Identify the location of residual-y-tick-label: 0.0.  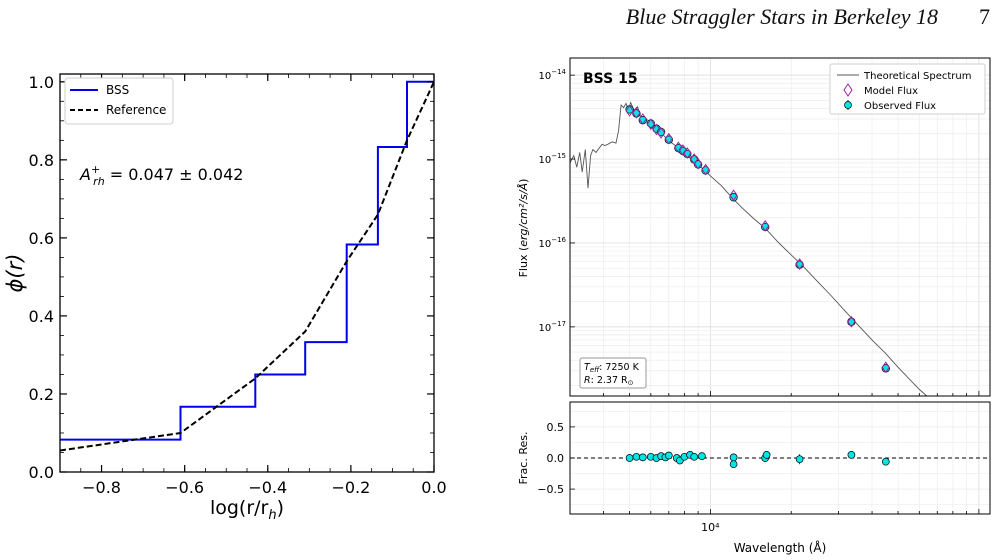
(556, 458).